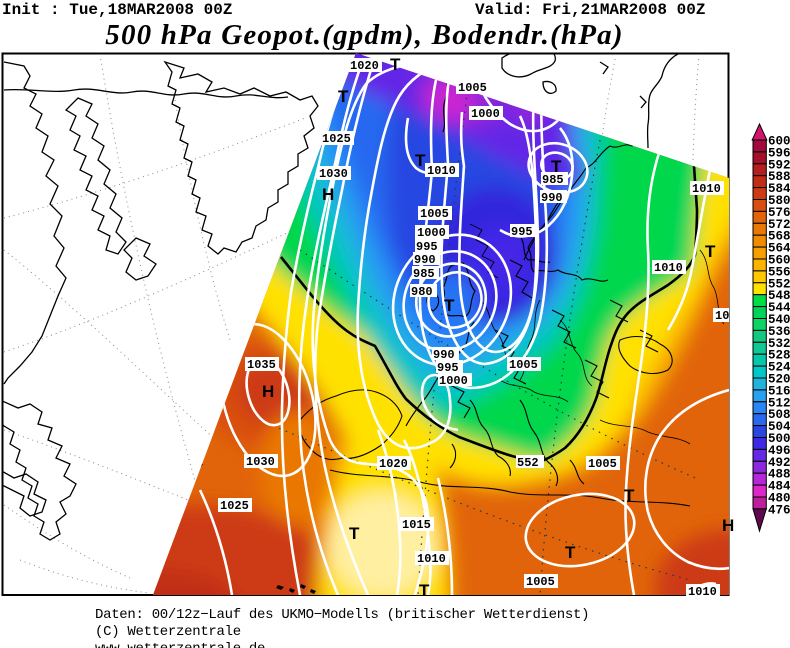  I want to click on svg-text: 568, so click(779, 237).